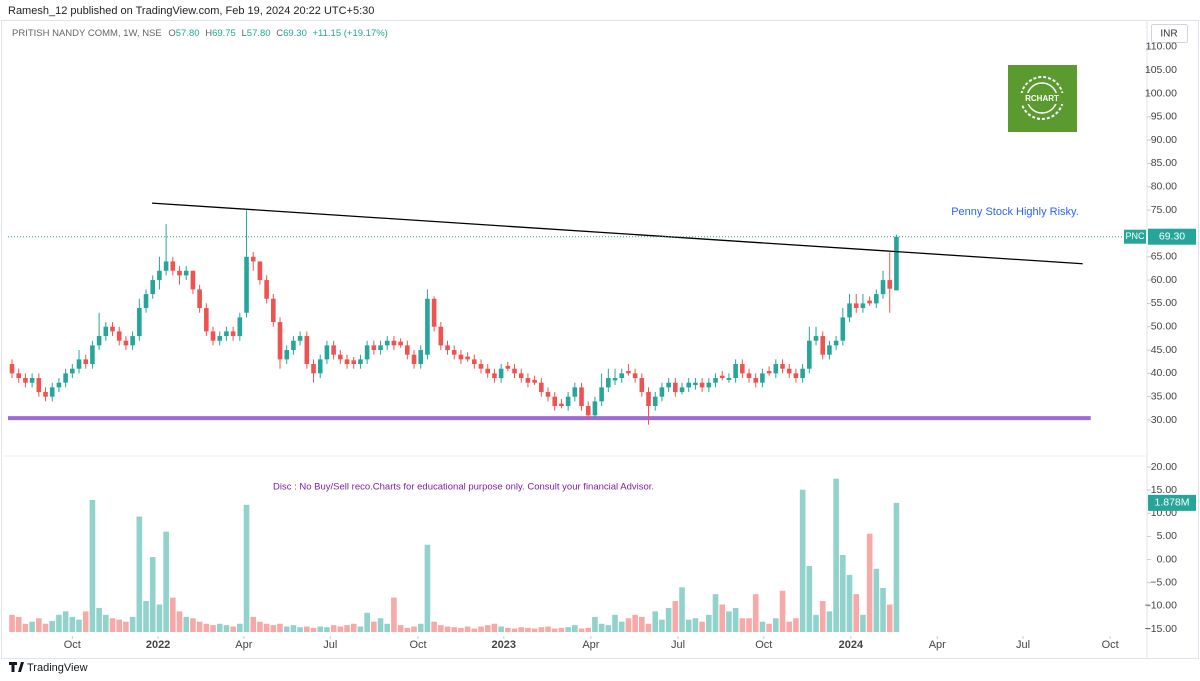 Image resolution: width=1200 pixels, height=681 pixels. What do you see at coordinates (158, 645) in the screenshot?
I see `x-tick-label: 2022` at bounding box center [158, 645].